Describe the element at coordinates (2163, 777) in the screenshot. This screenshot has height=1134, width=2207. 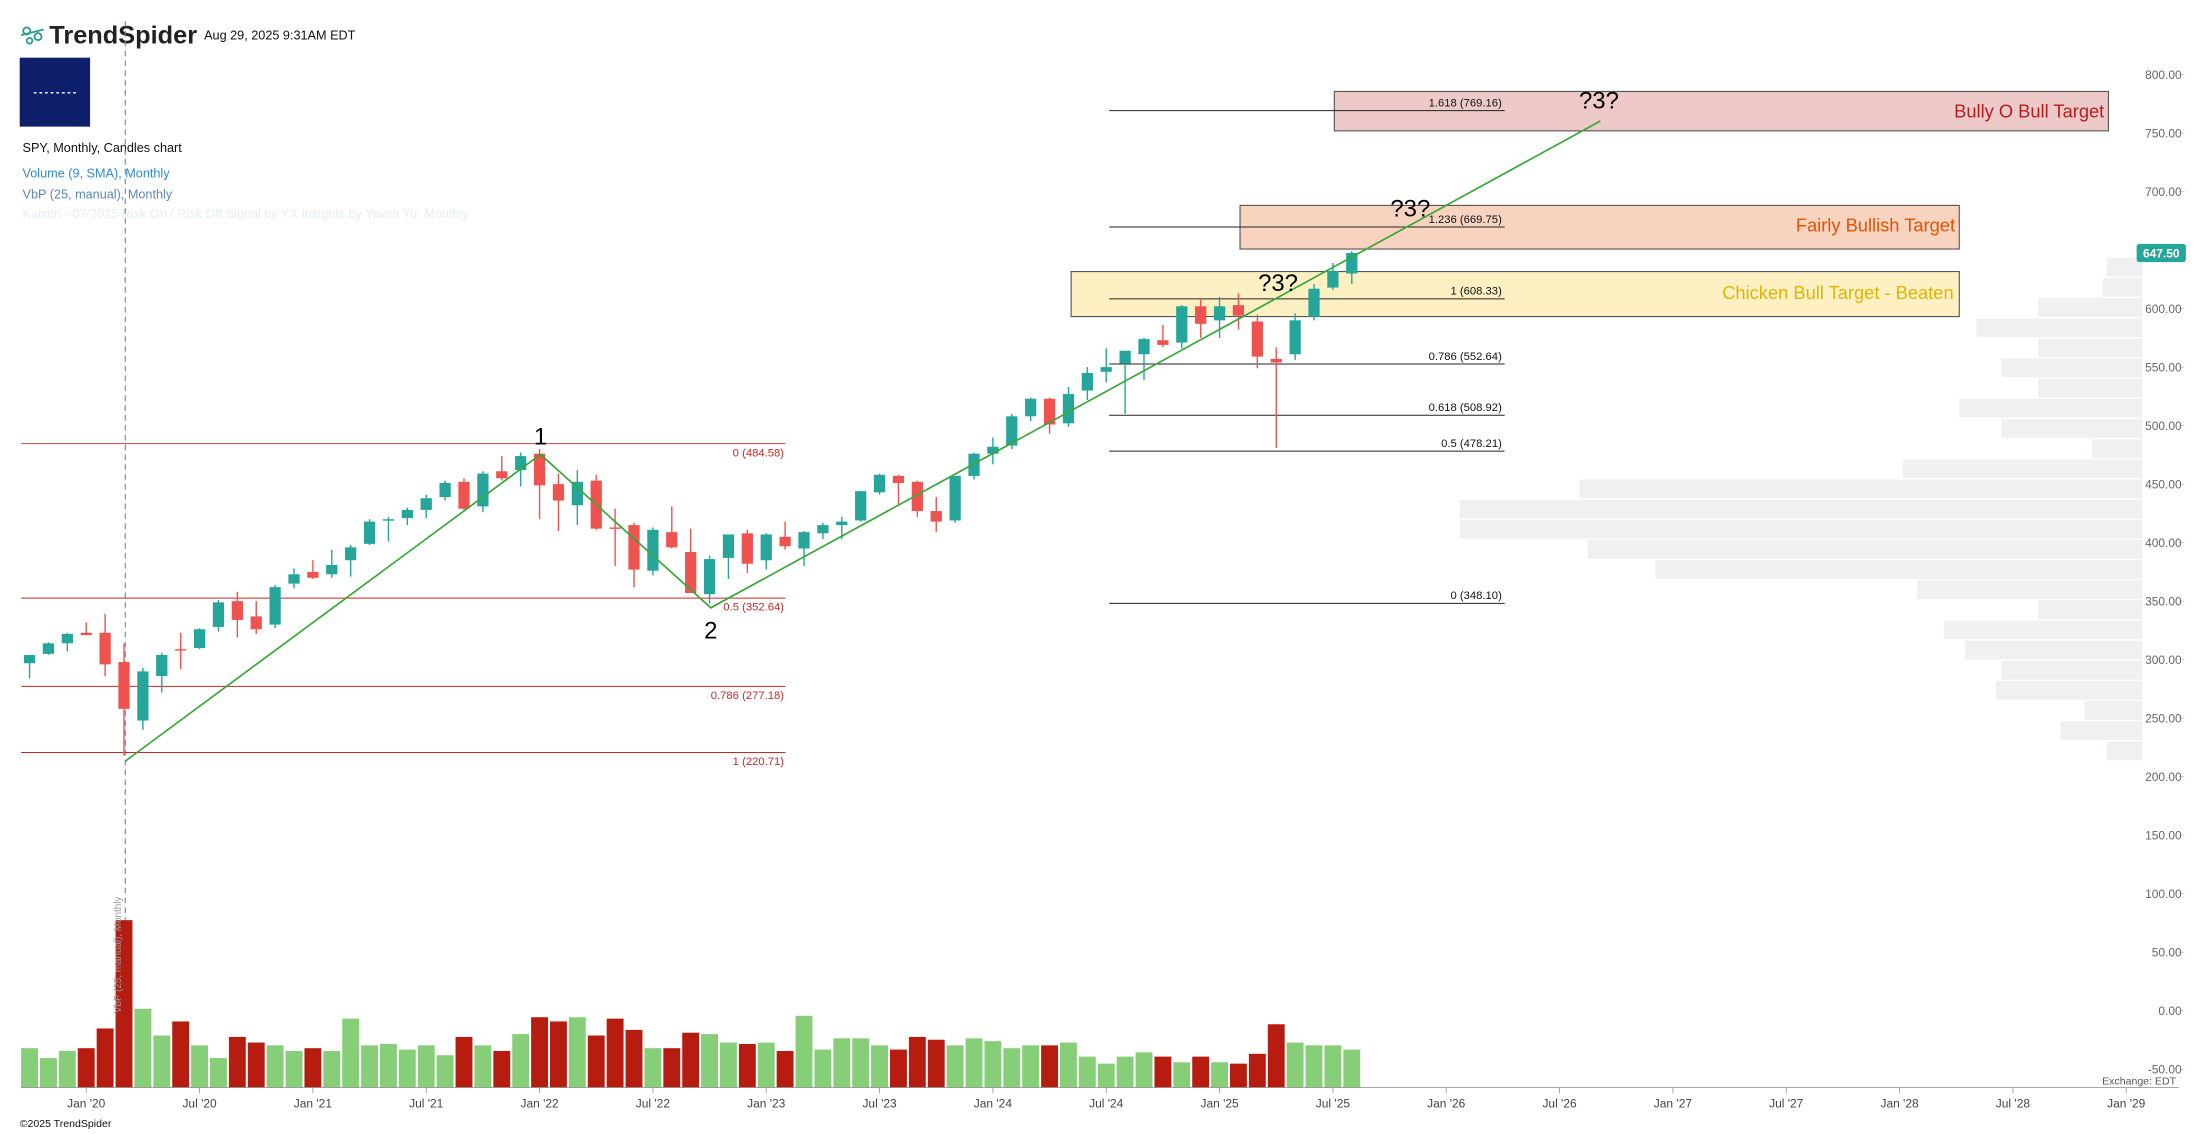
I see `y-tick-label: 200.00` at that location.